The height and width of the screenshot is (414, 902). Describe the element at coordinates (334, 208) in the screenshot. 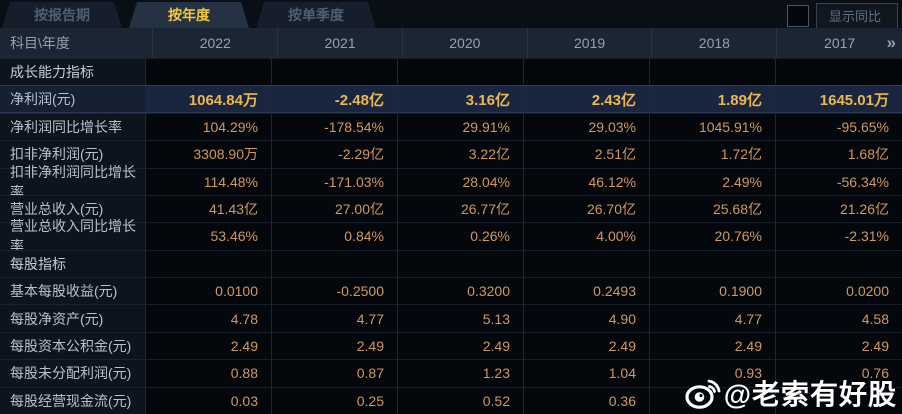

I see `cell-value: 27.00亿` at that location.